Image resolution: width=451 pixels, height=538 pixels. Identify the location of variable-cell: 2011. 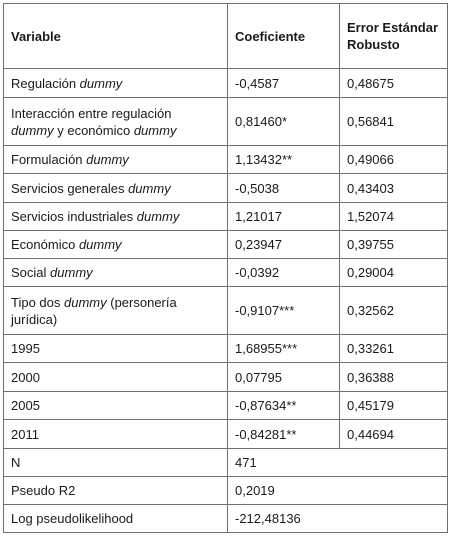
(115, 434).